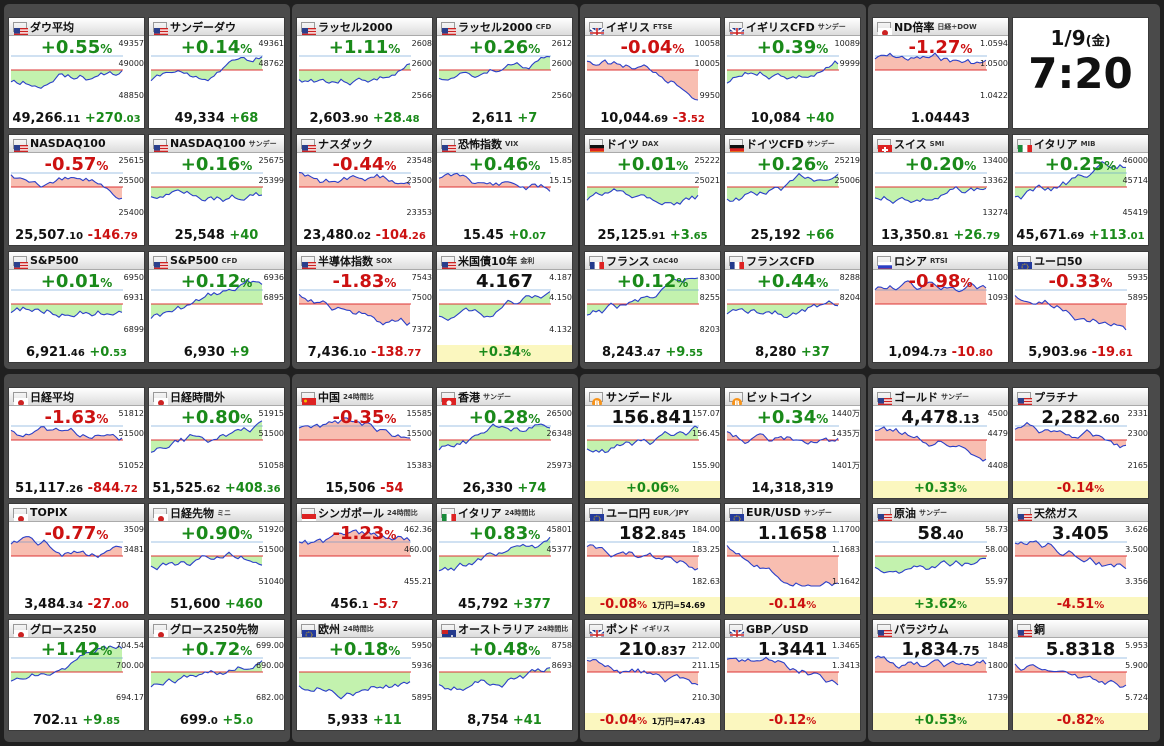 The width and height of the screenshot is (1164, 746). What do you see at coordinates (131, 95) in the screenshot?
I see `axis-label: 48850` at bounding box center [131, 95].